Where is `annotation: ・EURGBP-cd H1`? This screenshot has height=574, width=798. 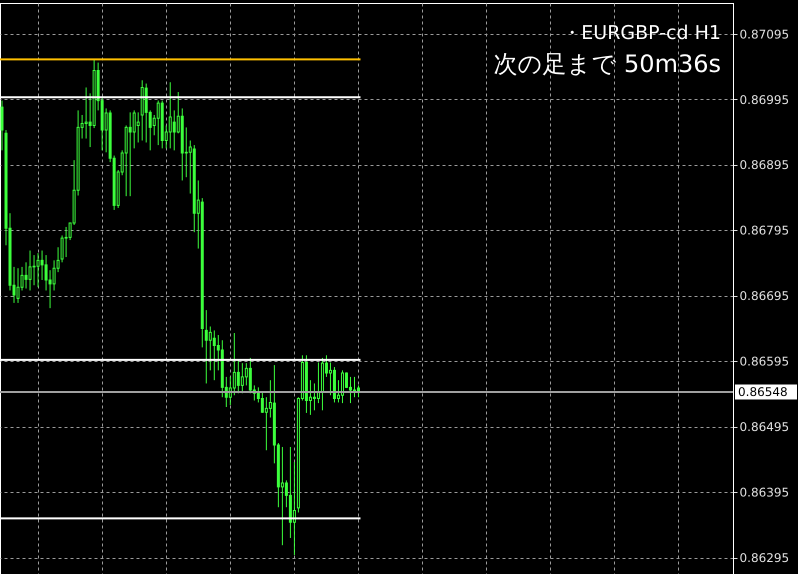
annotation: ・EURGBP-cd H1 is located at coordinates (641, 33).